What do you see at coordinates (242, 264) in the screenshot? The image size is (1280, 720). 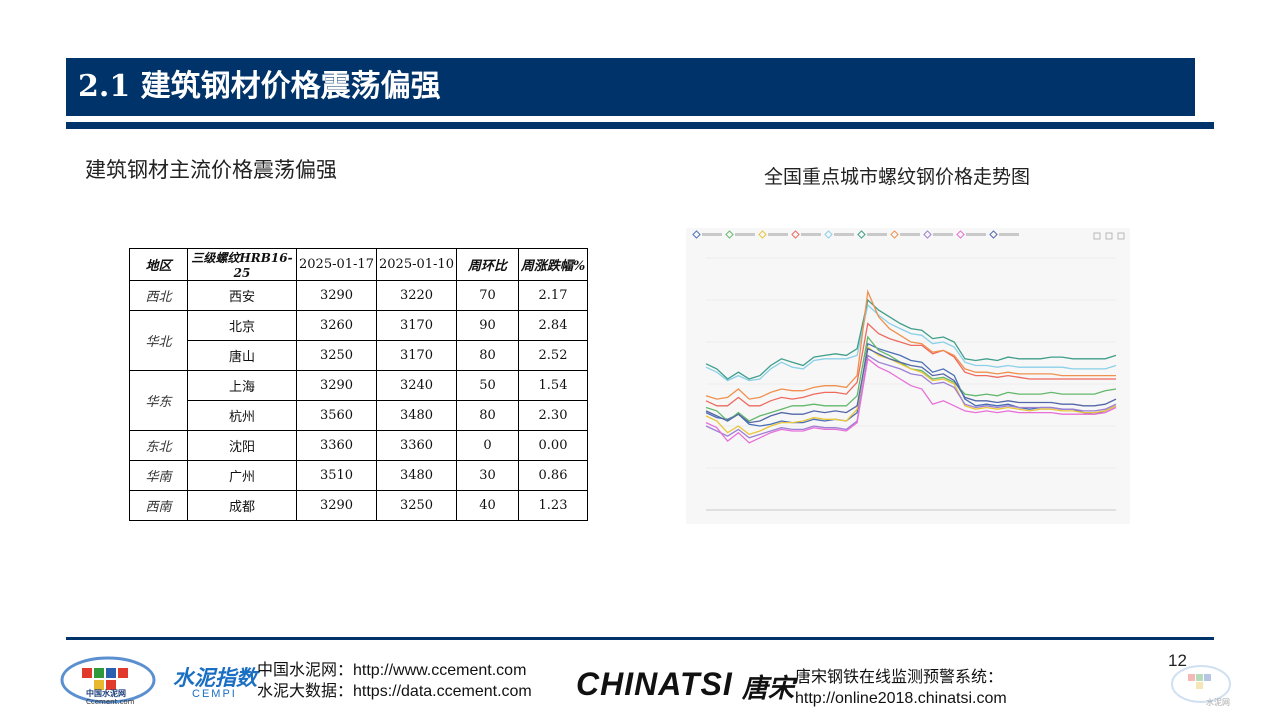 I see `col-product: 三级螺纹HRB16-25` at bounding box center [242, 264].